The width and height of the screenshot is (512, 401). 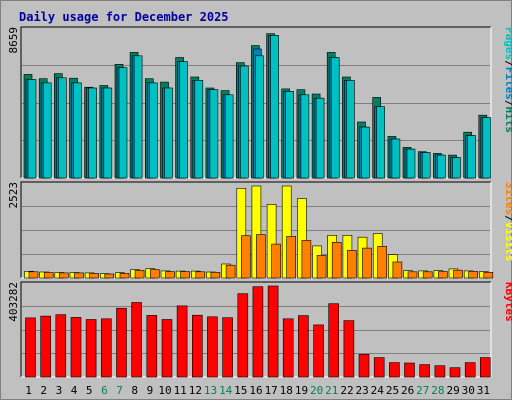 What do you see at coordinates (164, 390) in the screenshot?
I see `x-tick-day-10: 10` at bounding box center [164, 390].